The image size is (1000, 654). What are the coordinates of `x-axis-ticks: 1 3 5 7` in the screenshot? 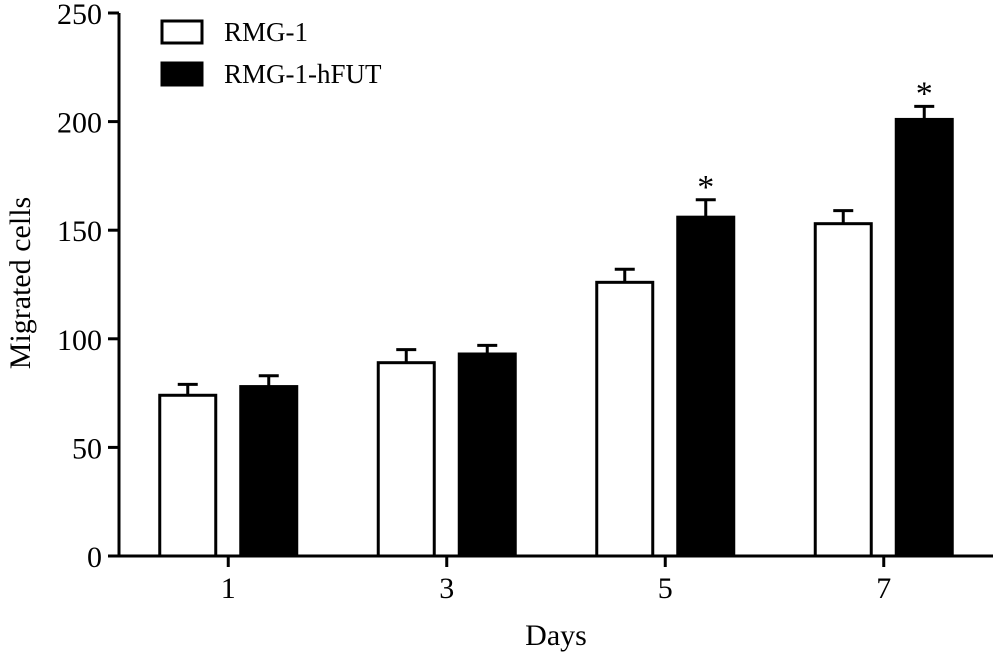 It's located at (556, 580).